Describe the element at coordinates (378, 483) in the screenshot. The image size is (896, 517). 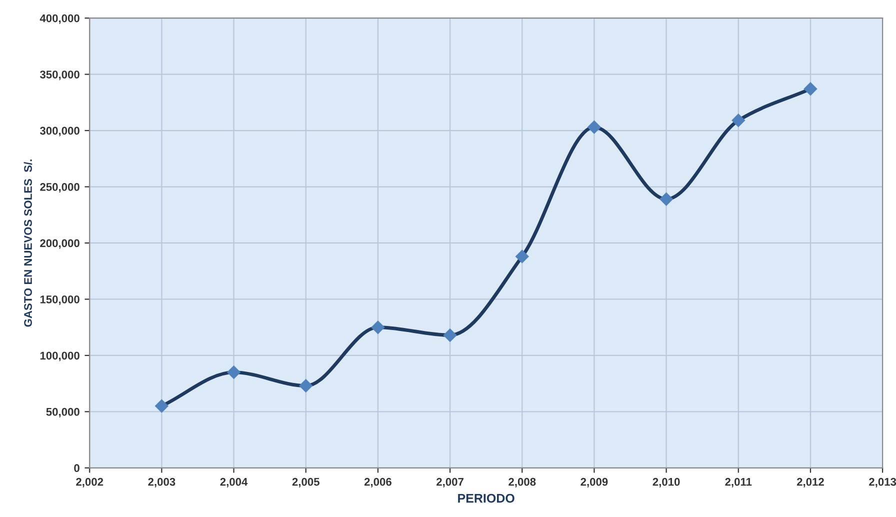
I see `x-tick-label: 2,006` at that location.